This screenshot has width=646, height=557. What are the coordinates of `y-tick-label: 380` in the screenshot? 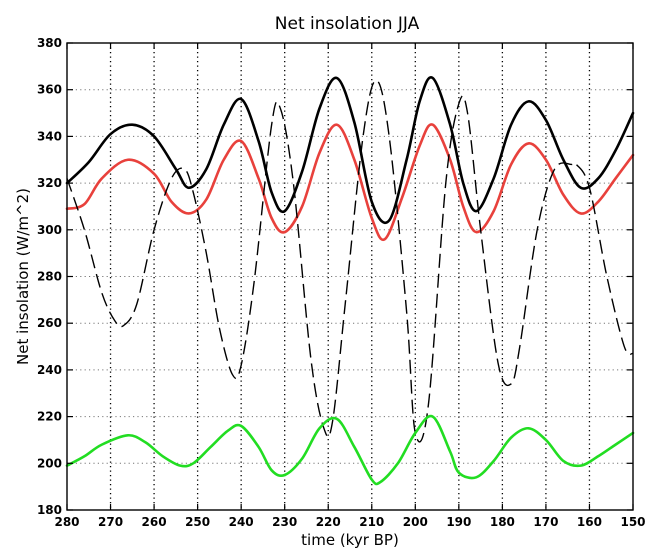 It's located at (49, 43).